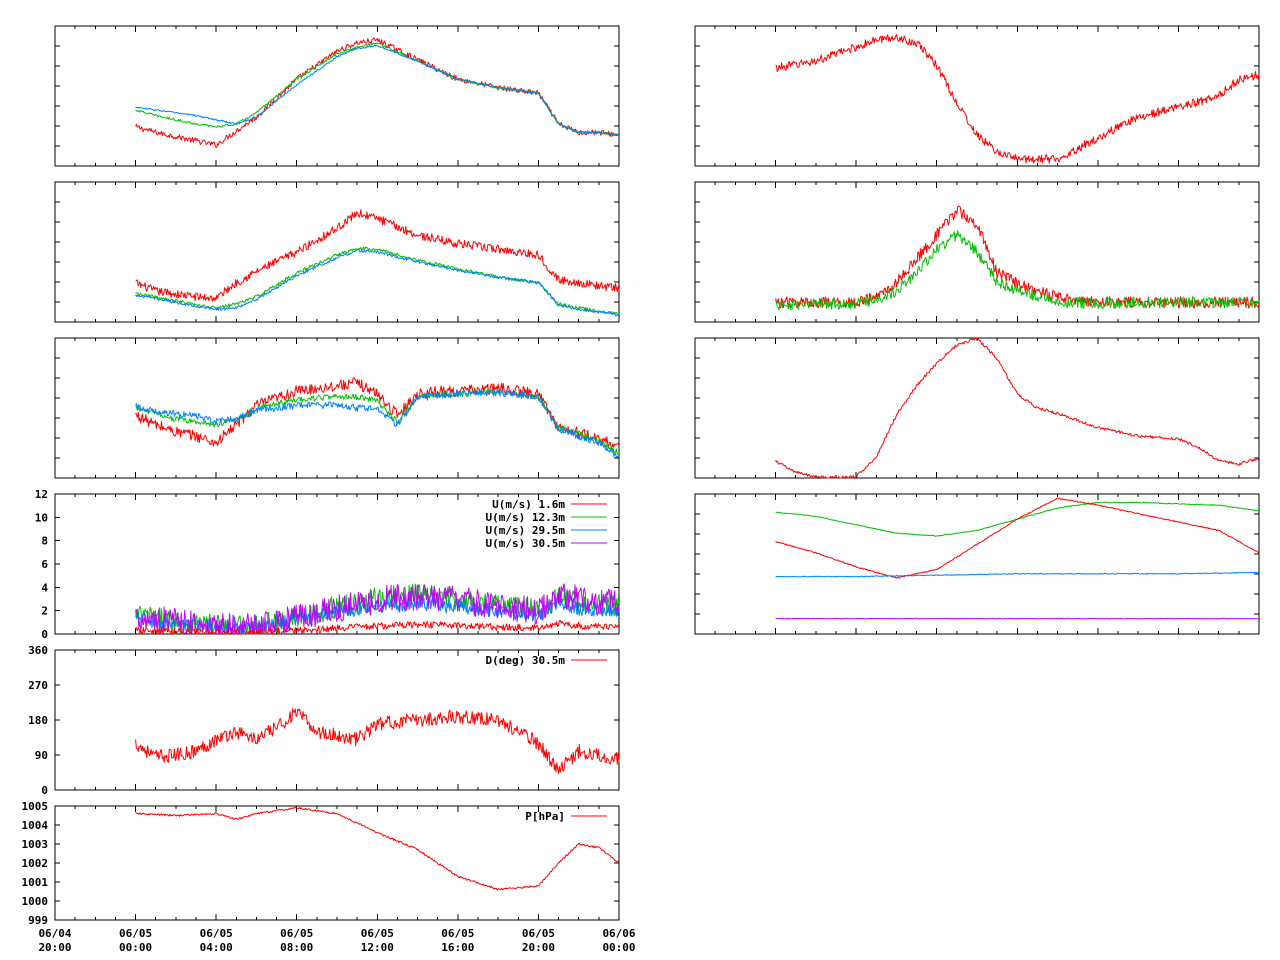 This screenshot has height=960, width=1280. Describe the element at coordinates (44, 587) in the screenshot. I see `y-tick-label: 4` at that location.